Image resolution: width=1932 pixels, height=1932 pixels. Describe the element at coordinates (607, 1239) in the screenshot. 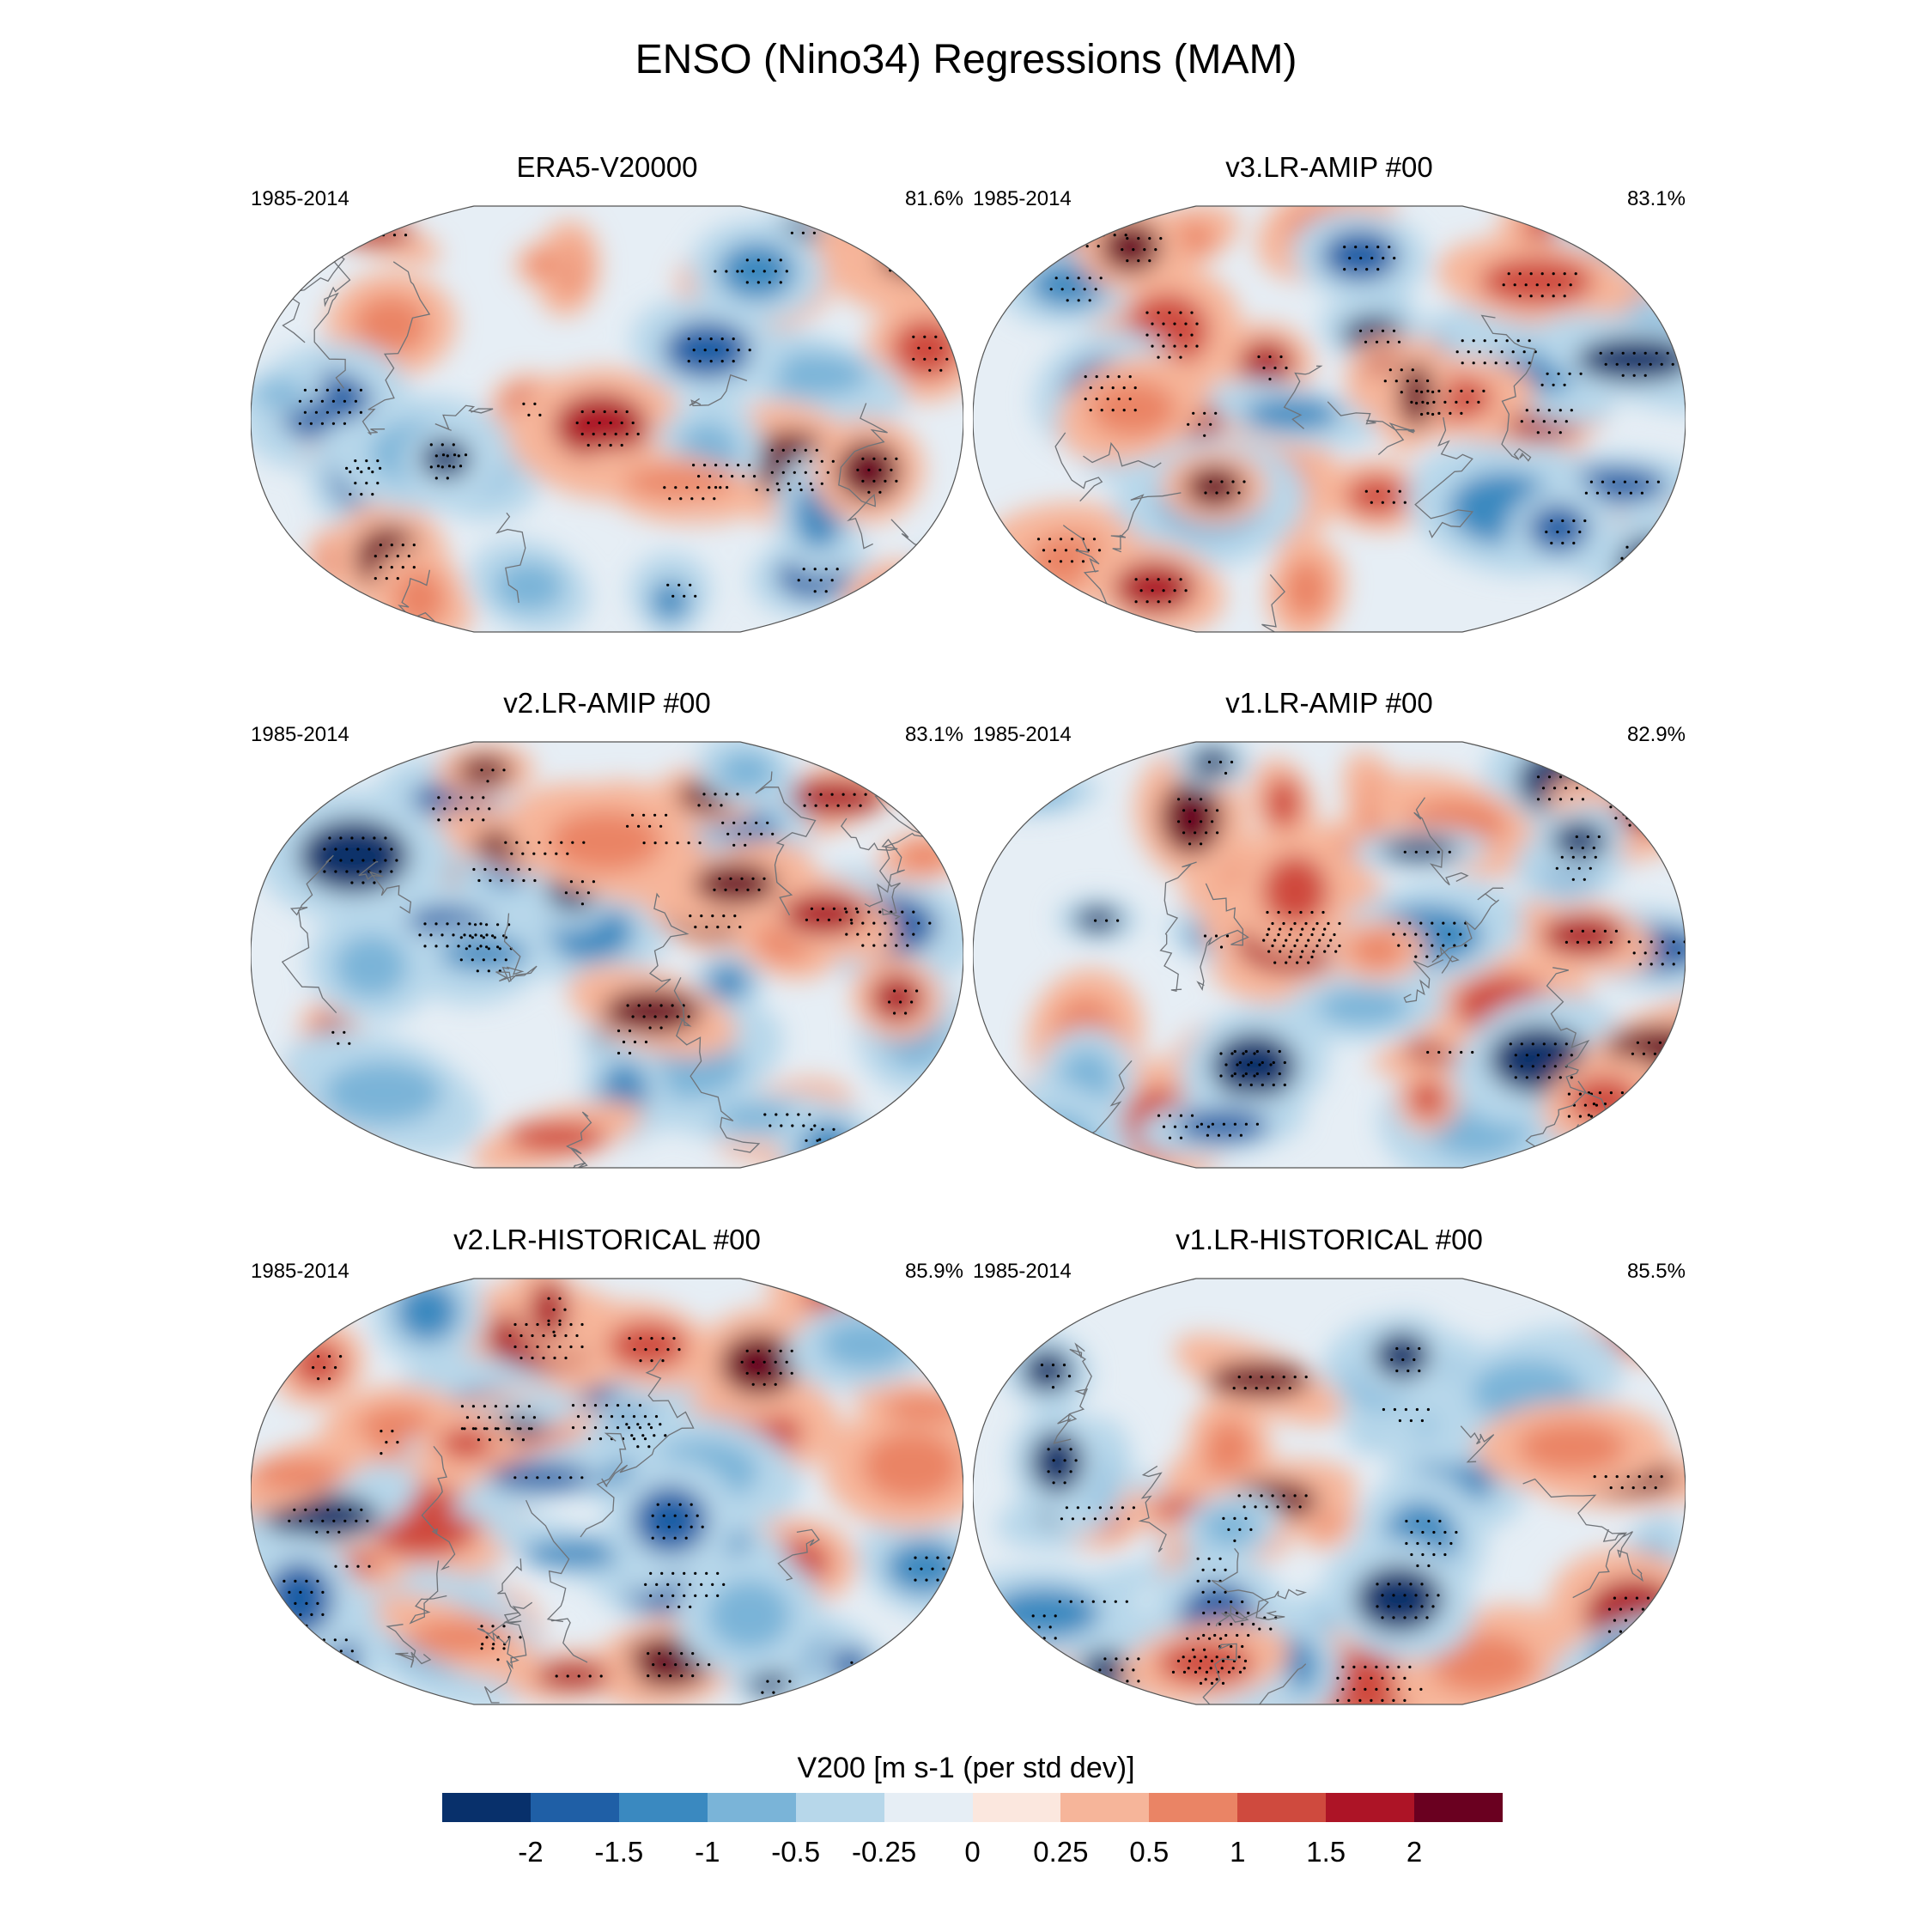

I see `panel-title: v2.LR-HISTORICAL #00` at that location.